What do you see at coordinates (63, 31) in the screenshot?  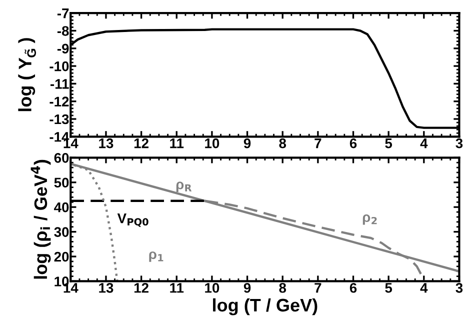 I see `y-tick-label: -8` at bounding box center [63, 31].